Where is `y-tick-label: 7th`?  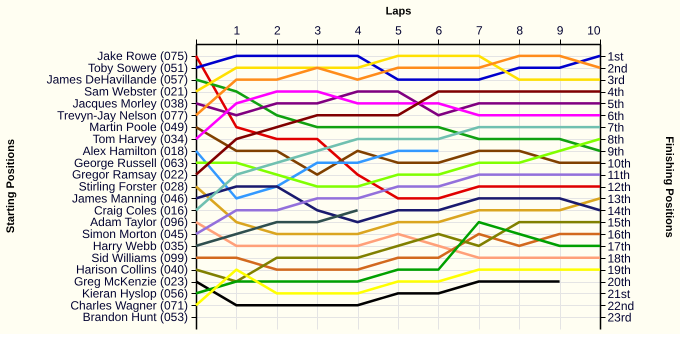 y-tick-label: 7th is located at coordinates (616, 127).